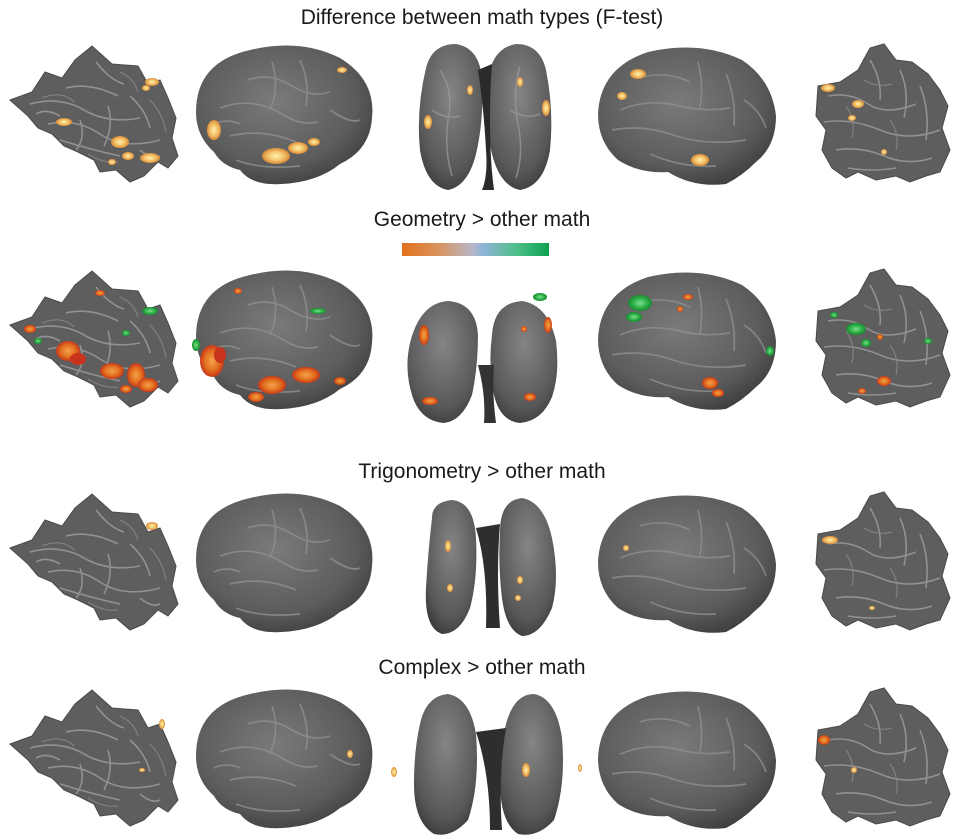  Describe the element at coordinates (482, 219) in the screenshot. I see `panel-title-geometry: Geometry > other math` at that location.